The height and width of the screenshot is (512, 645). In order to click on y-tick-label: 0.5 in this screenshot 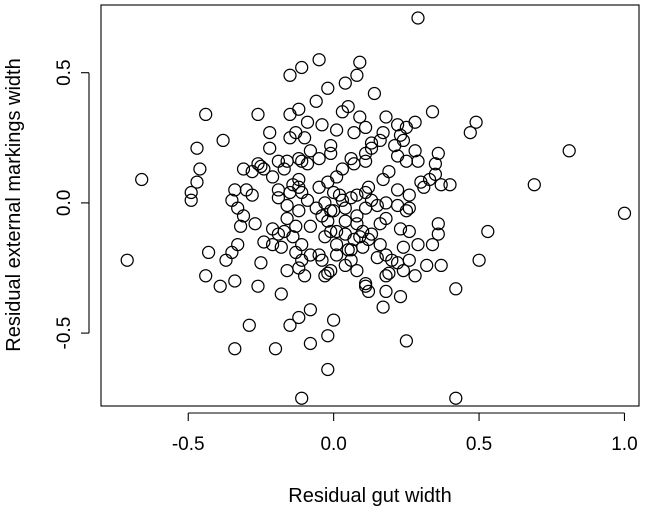, I will do `click(64, 72)`.